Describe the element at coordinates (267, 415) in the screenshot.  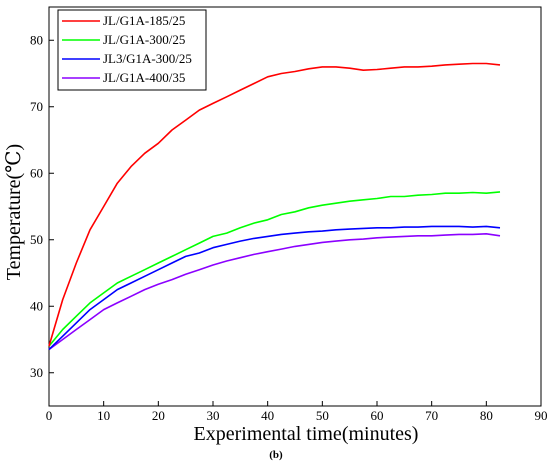
I see `x-tick-label: 40` at that location.